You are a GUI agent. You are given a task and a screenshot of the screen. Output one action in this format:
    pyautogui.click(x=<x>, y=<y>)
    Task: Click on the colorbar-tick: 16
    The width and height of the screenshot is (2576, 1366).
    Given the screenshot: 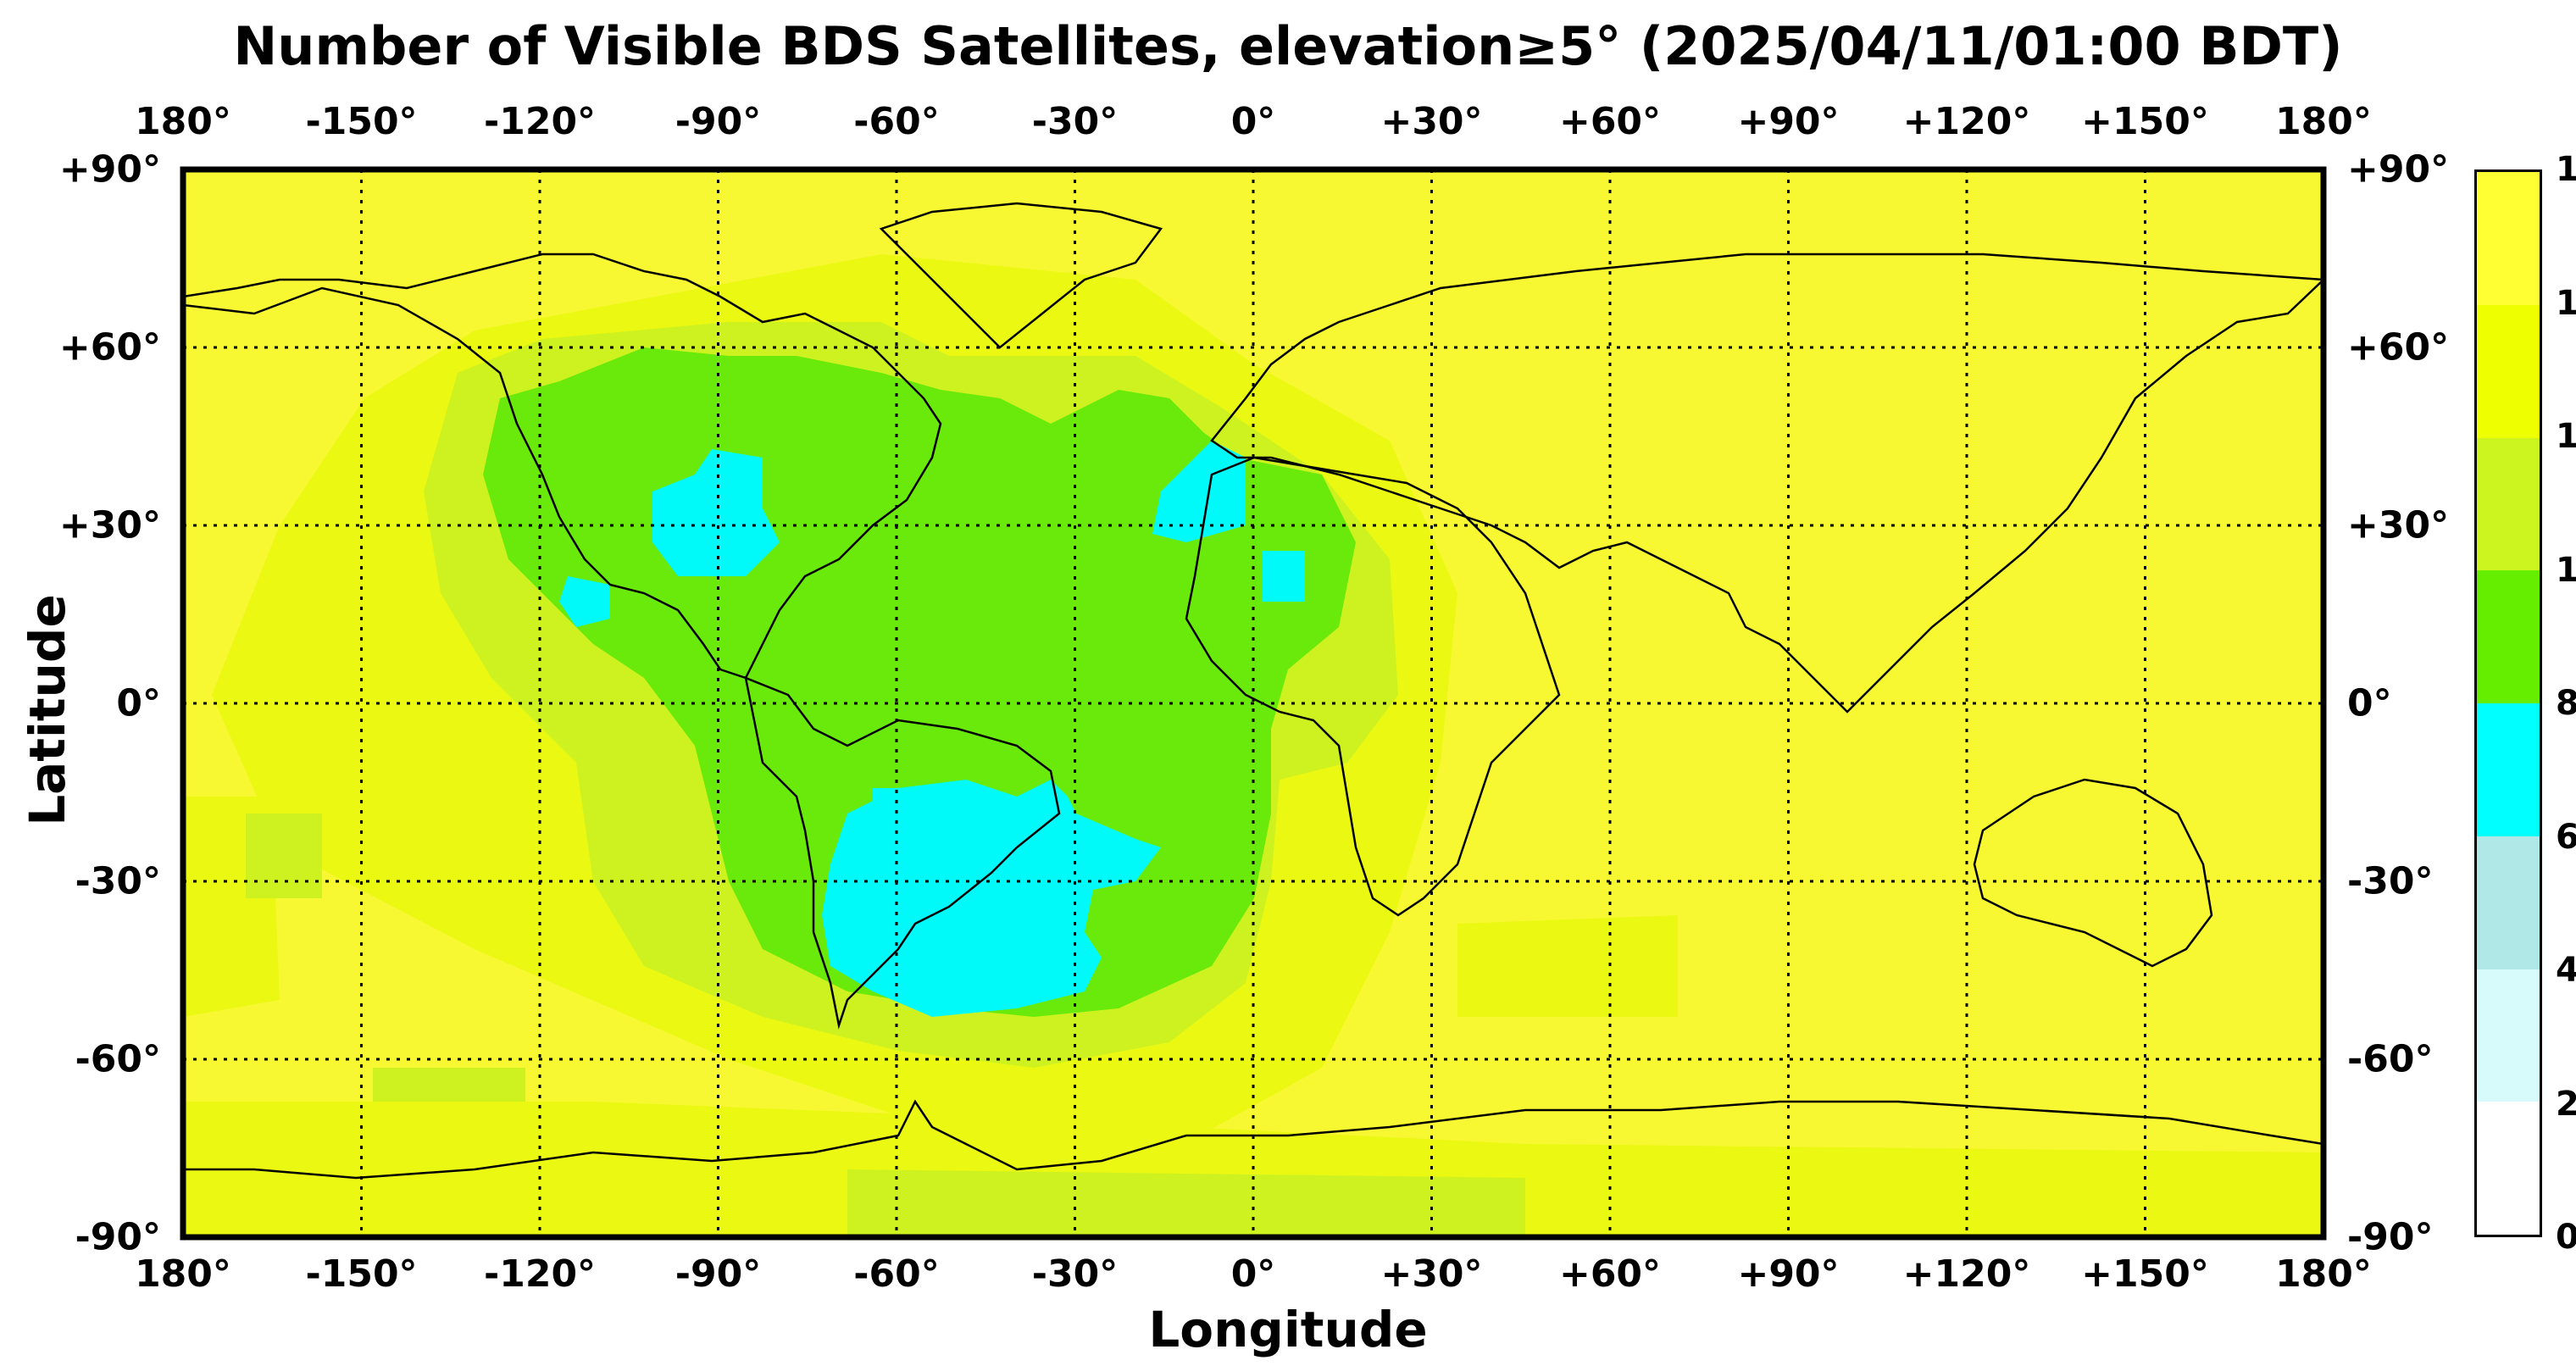 What is the action you would take?
    pyautogui.click(x=2566, y=169)
    